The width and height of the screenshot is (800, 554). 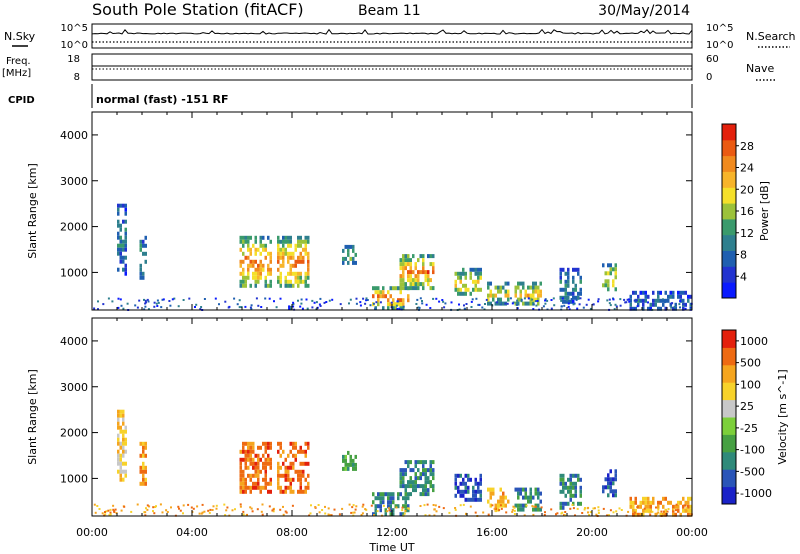 I want to click on y-tick-label: 4000, so click(x=74, y=341).